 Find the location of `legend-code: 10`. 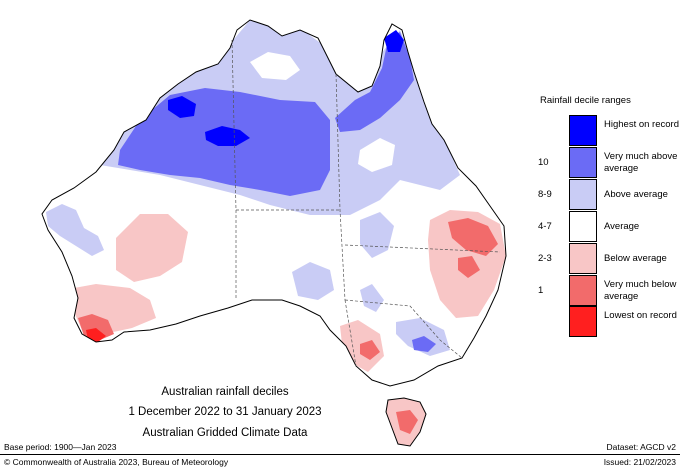

legend-code: 10 is located at coordinates (543, 162).